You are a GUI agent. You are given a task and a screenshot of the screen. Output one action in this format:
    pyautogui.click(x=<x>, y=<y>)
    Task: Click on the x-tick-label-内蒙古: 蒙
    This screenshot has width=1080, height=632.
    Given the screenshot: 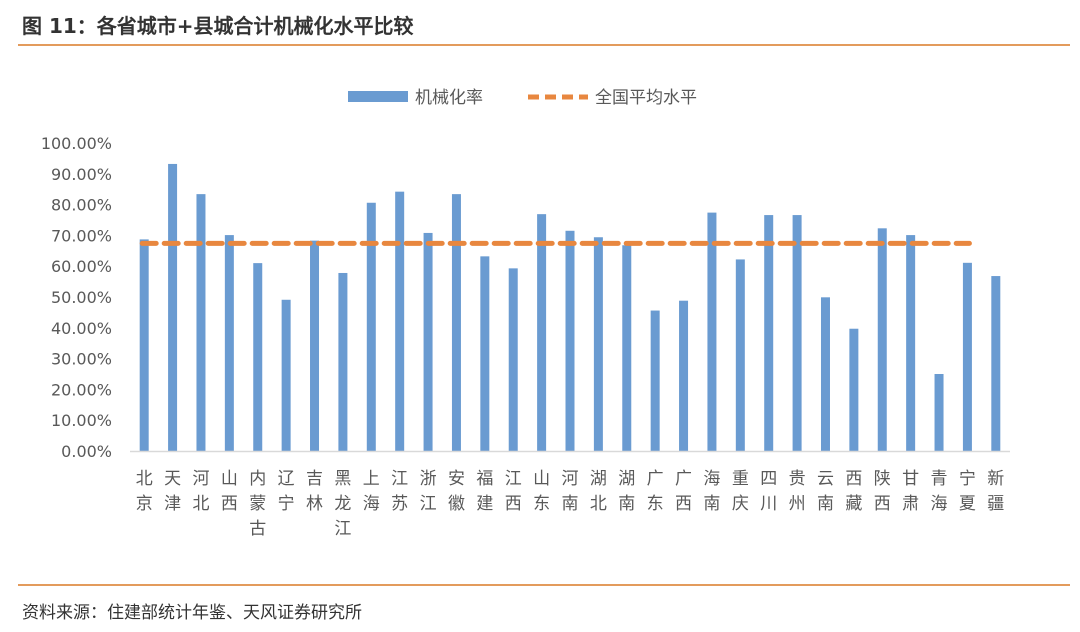 What is the action you would take?
    pyautogui.click(x=257, y=504)
    